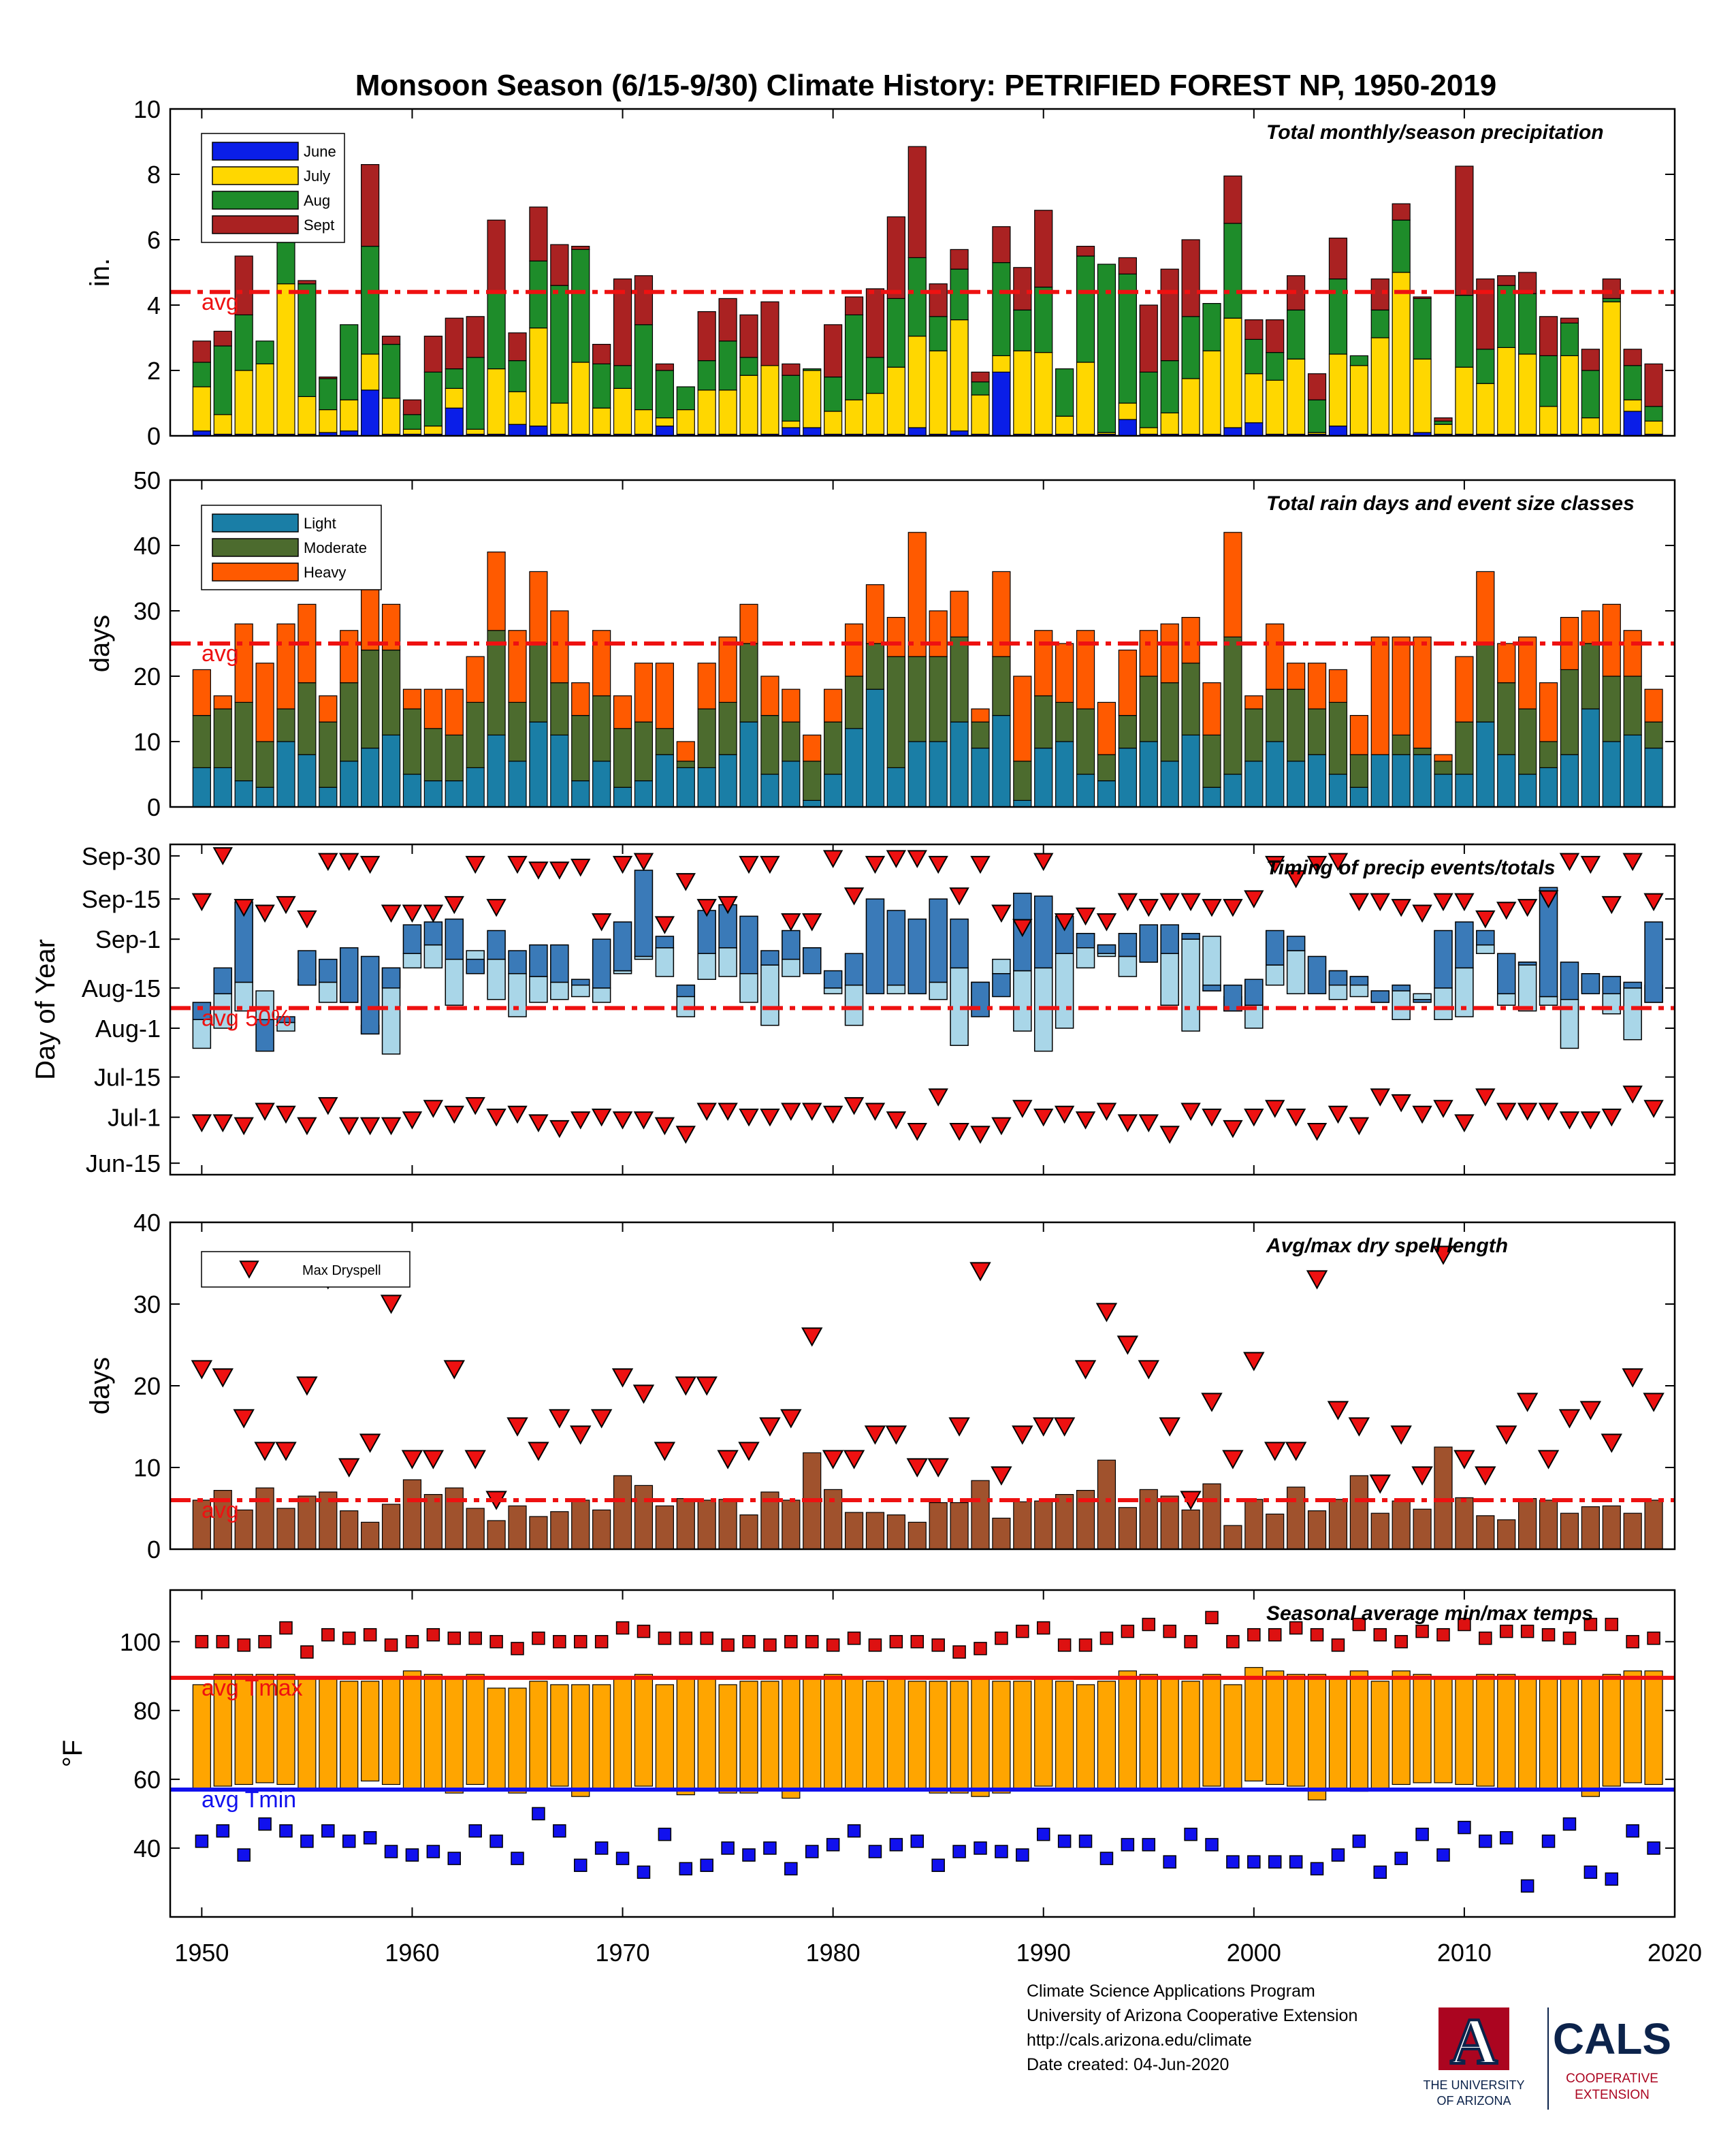 The height and width of the screenshot is (2143, 1736). What do you see at coordinates (154, 1550) in the screenshot?
I see `y-tick-label: 0` at bounding box center [154, 1550].